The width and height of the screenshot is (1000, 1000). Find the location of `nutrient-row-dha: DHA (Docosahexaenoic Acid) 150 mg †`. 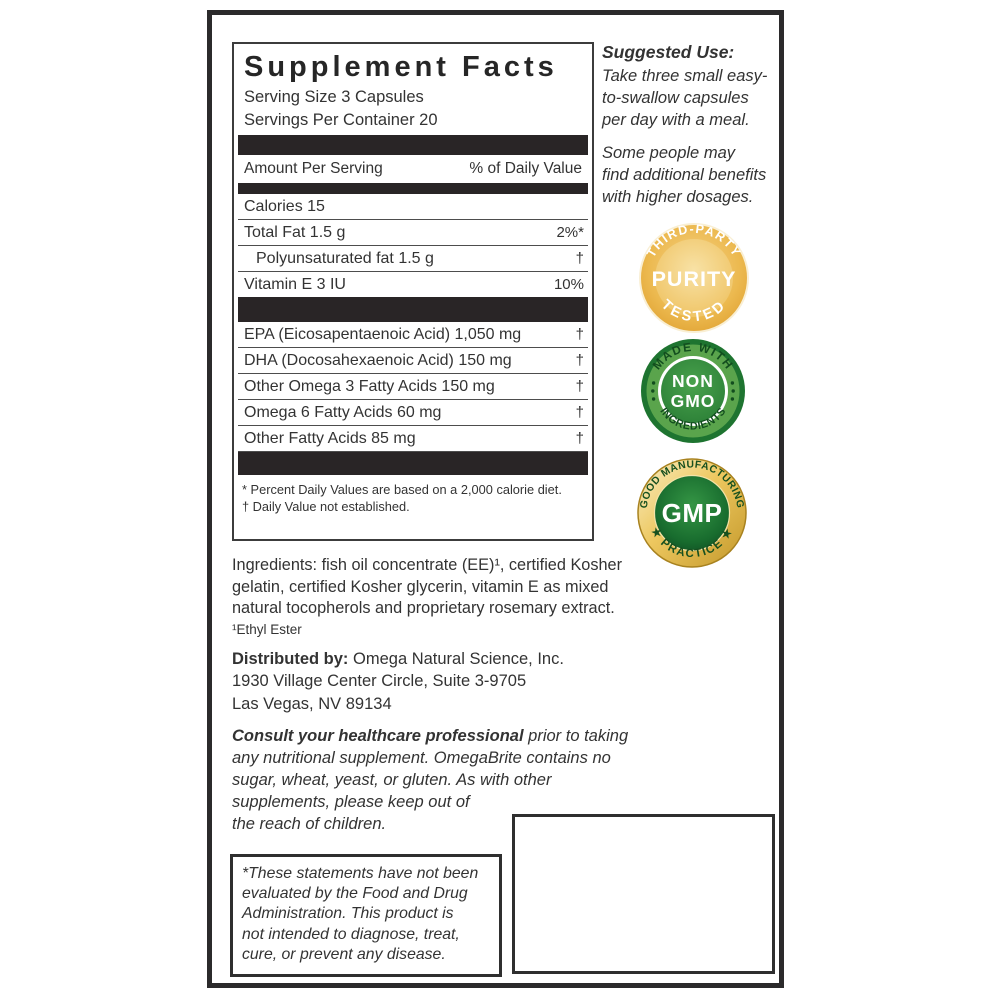

nutrient-row-dha: DHA (Docosahexaenoic Acid) 150 mg † is located at coordinates (413, 361).